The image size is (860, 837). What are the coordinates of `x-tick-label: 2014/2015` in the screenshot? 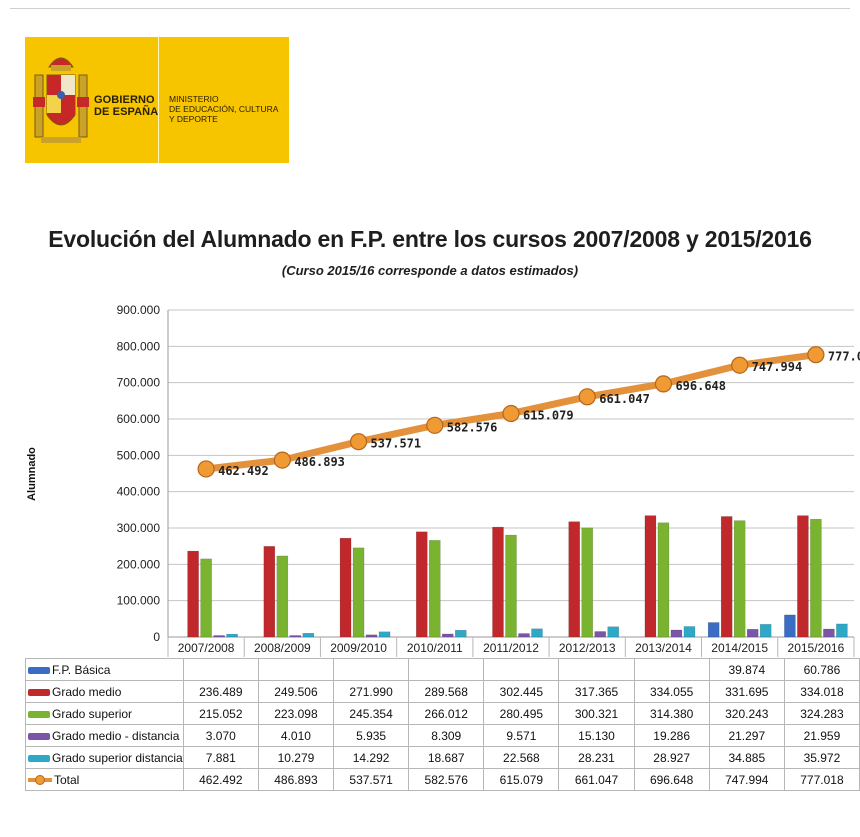 It's located at (739, 648).